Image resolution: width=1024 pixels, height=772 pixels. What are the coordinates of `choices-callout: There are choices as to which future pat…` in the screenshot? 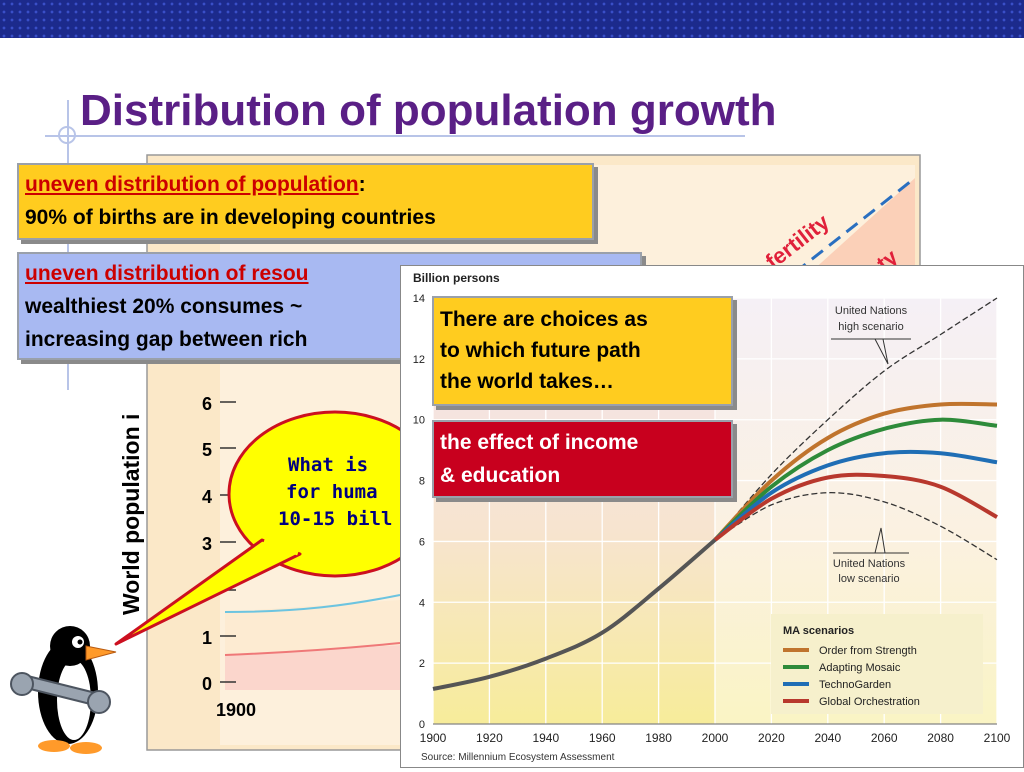 It's located at (582, 351).